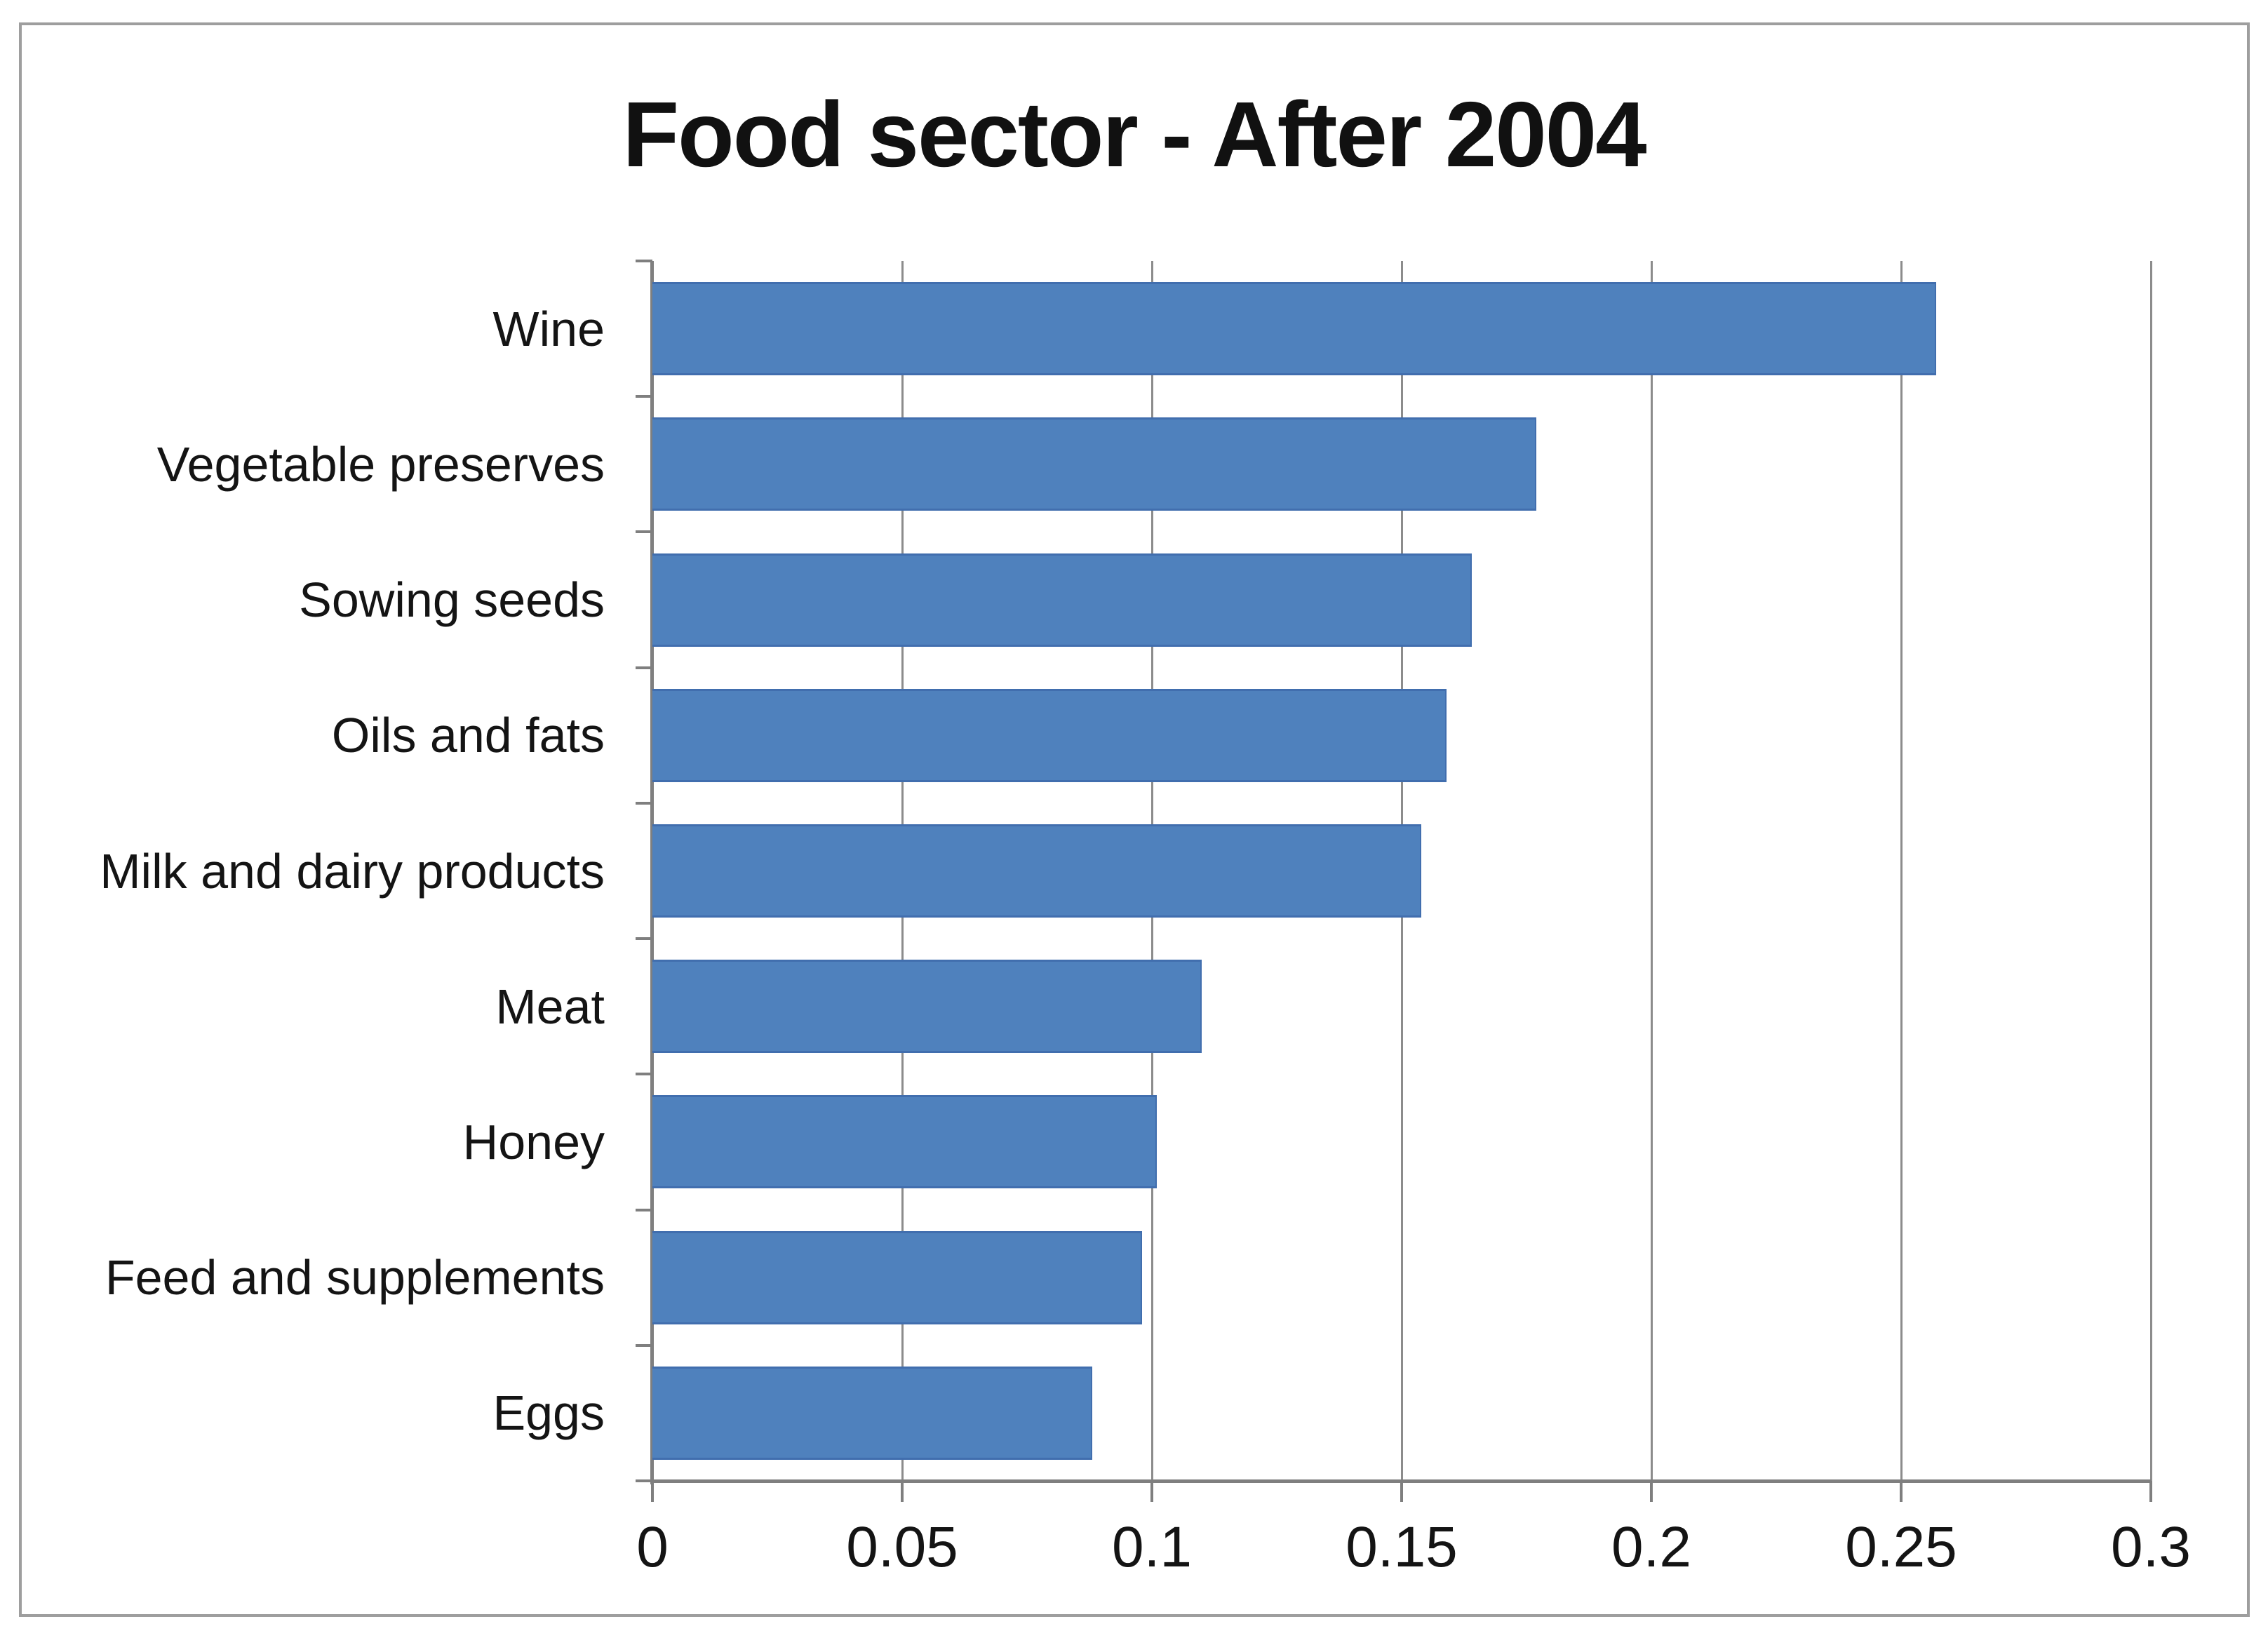  Describe the element at coordinates (533, 1141) in the screenshot. I see `category-label-honey: Honey` at that location.